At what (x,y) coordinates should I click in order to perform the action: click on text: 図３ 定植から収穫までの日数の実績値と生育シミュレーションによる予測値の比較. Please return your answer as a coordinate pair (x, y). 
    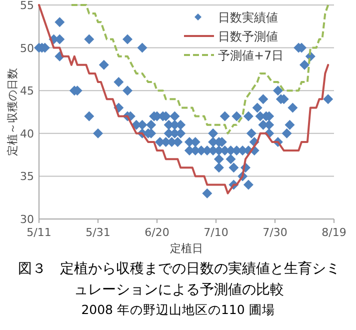
    Looking at the image, I should click on (179, 280).